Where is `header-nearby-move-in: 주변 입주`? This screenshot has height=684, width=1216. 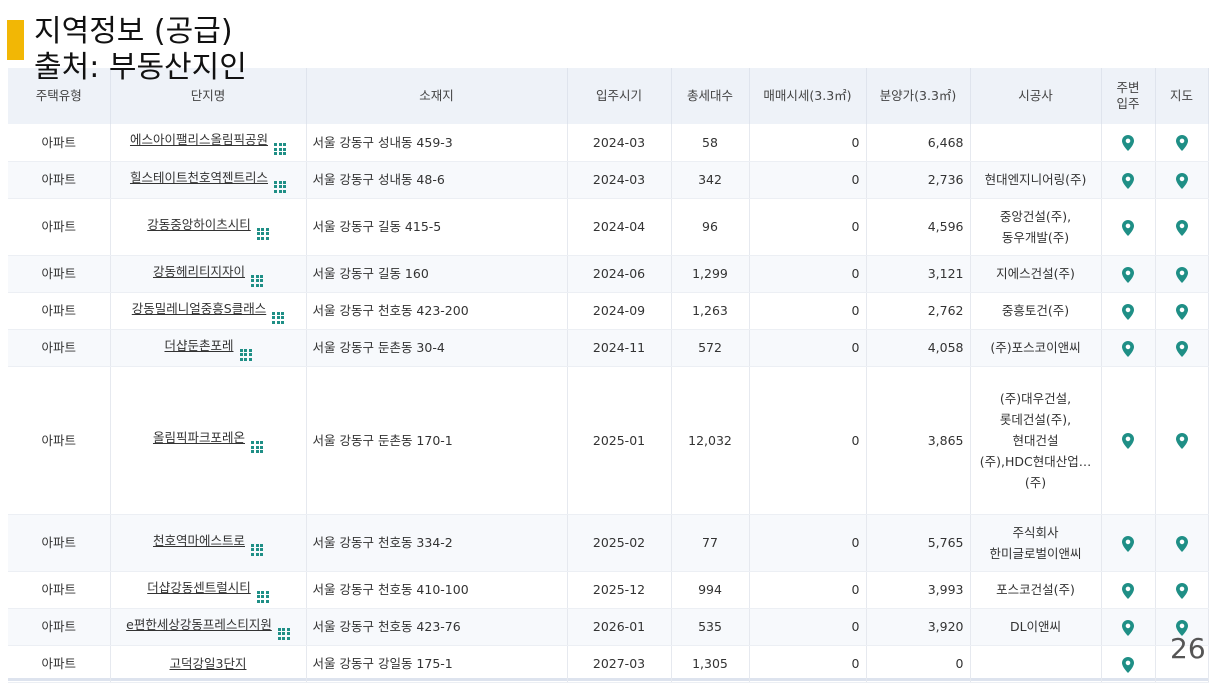 header-nearby-move-in: 주변 입주 is located at coordinates (1128, 96).